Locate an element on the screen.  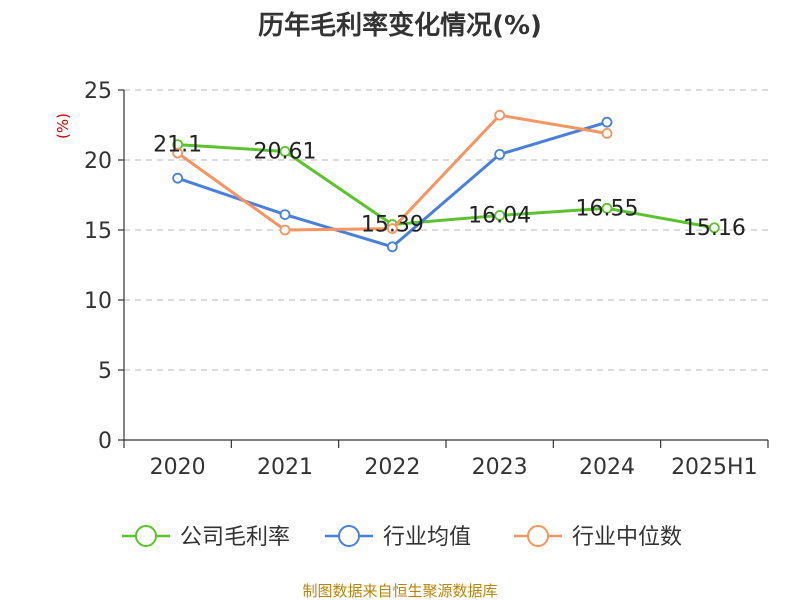
legend-label: 行业中位数 is located at coordinates (627, 537).